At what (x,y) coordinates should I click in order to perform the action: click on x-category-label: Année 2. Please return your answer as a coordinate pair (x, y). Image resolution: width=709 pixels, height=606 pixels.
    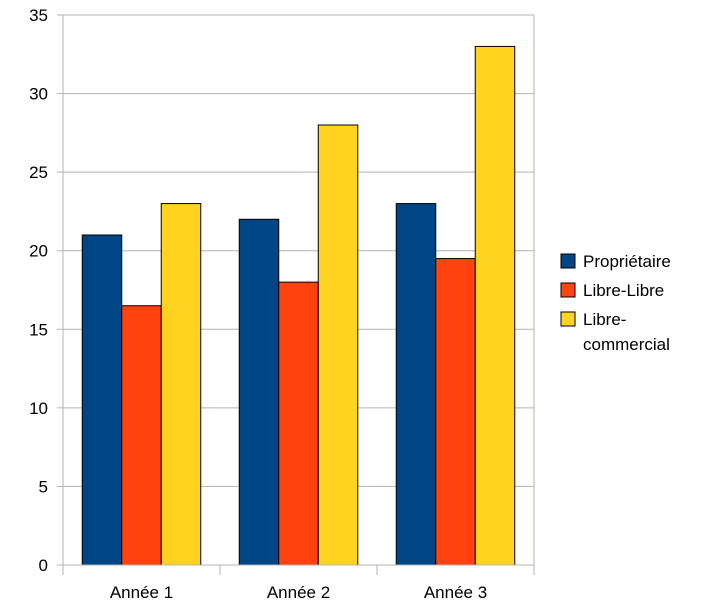
    Looking at the image, I should click on (298, 592).